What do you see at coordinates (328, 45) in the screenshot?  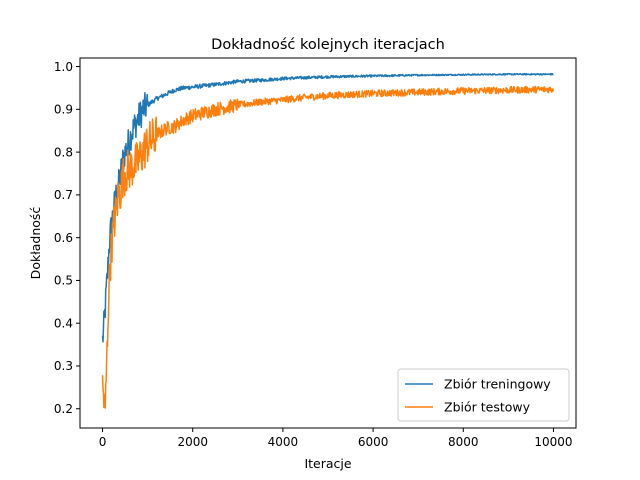 I see `chart-title: Dokładność kolejnych iteracjach` at bounding box center [328, 45].